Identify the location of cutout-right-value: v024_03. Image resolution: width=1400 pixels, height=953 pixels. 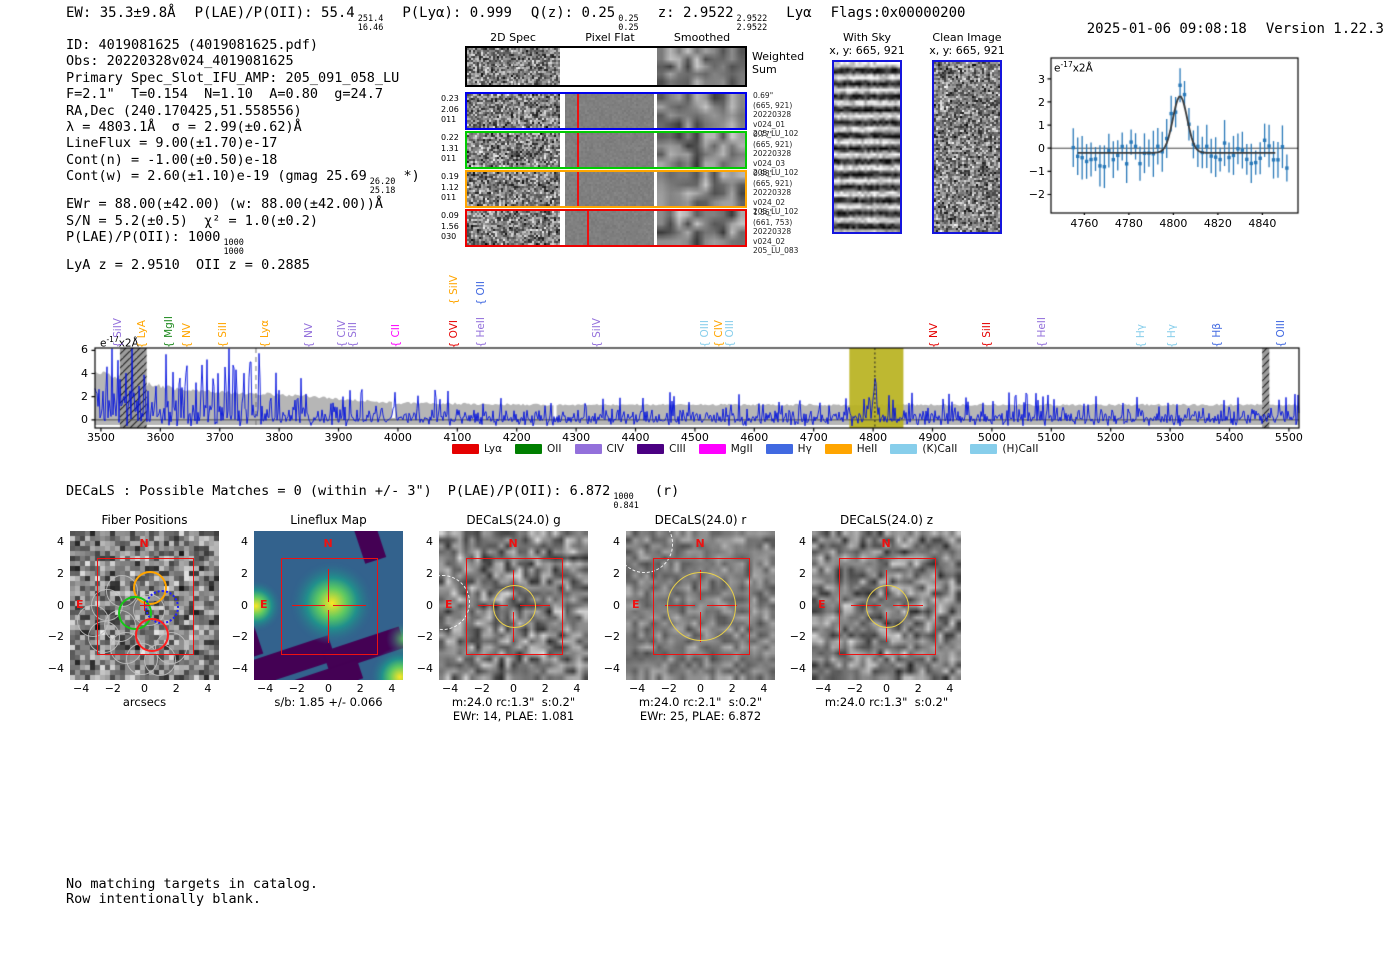
(769, 163).